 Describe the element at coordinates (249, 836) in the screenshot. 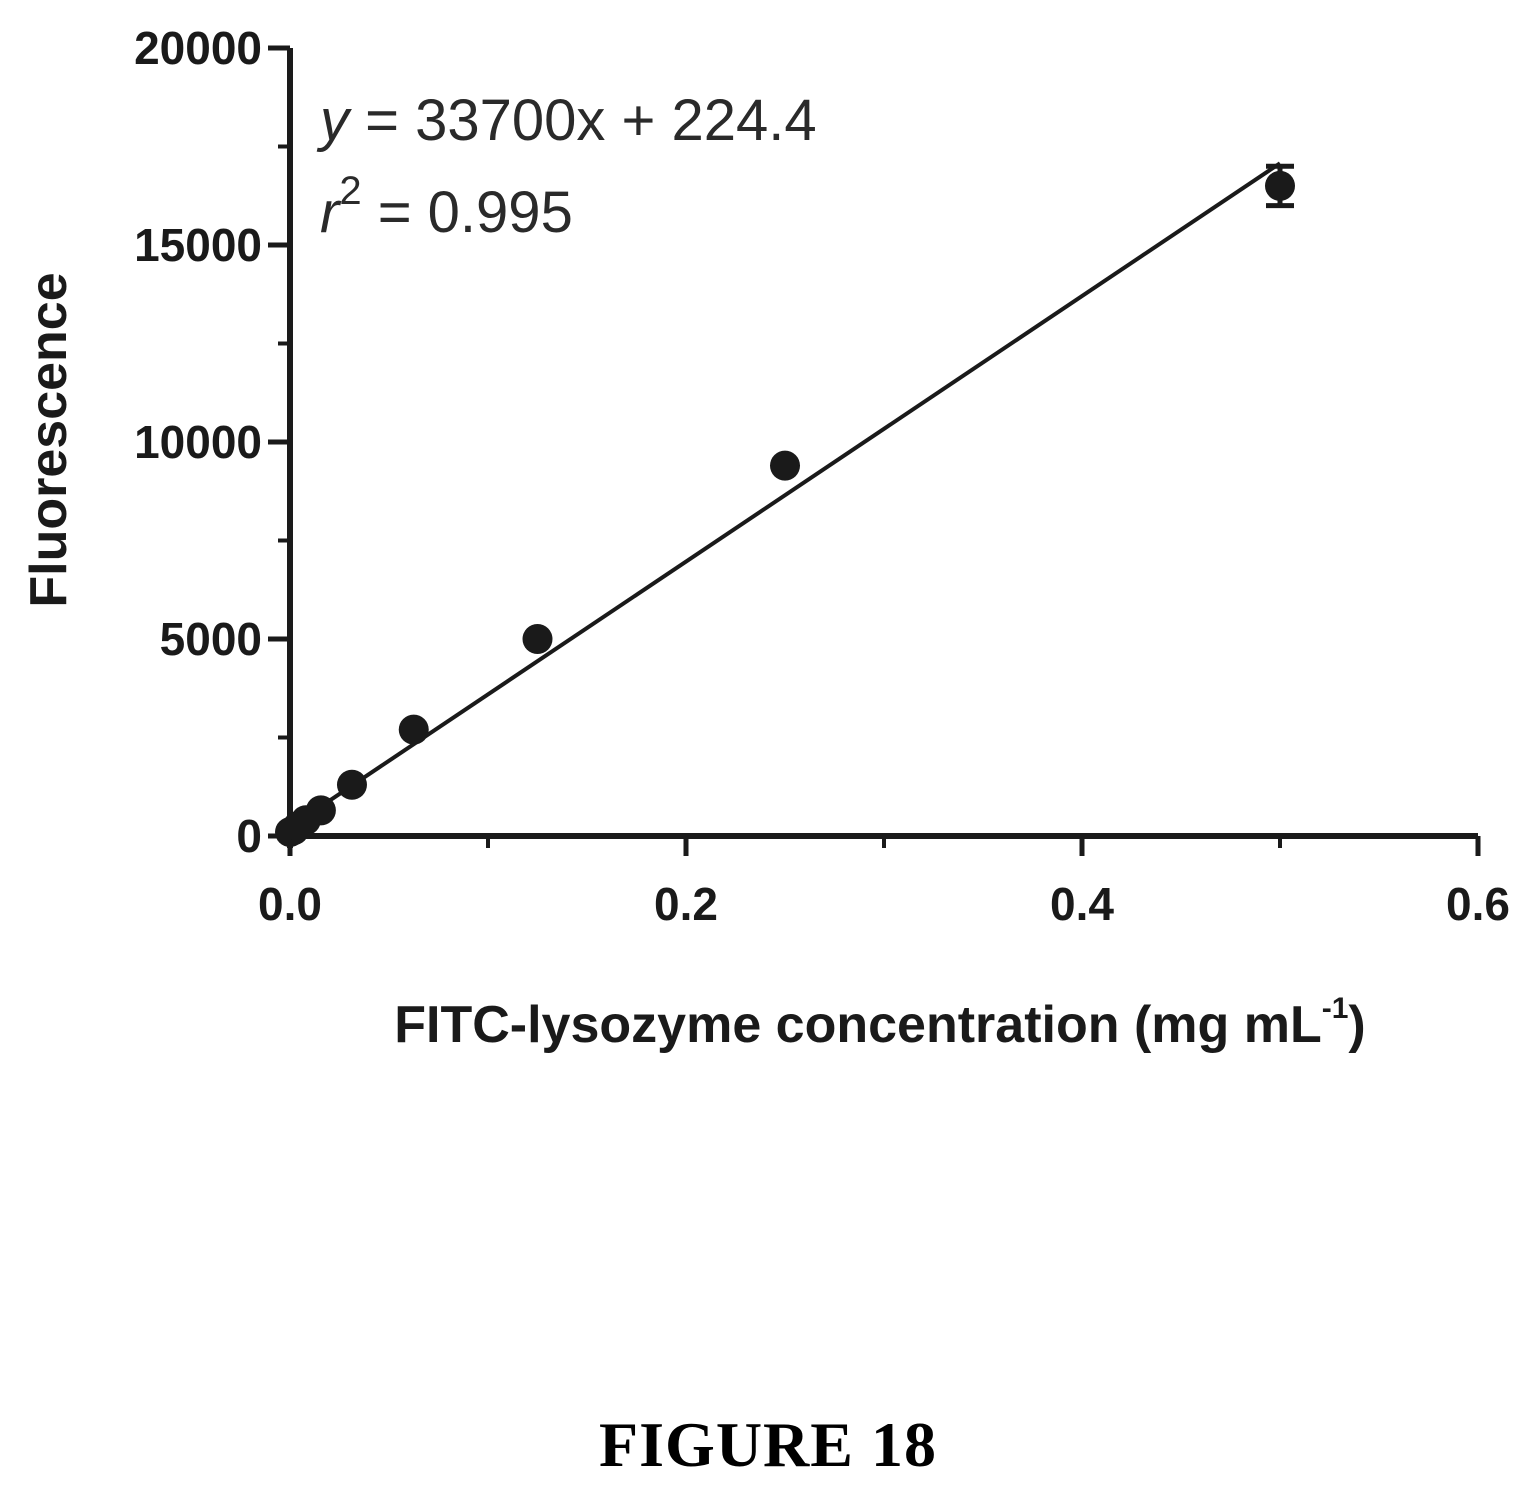

I see `y-tick-label-0: 0` at that location.